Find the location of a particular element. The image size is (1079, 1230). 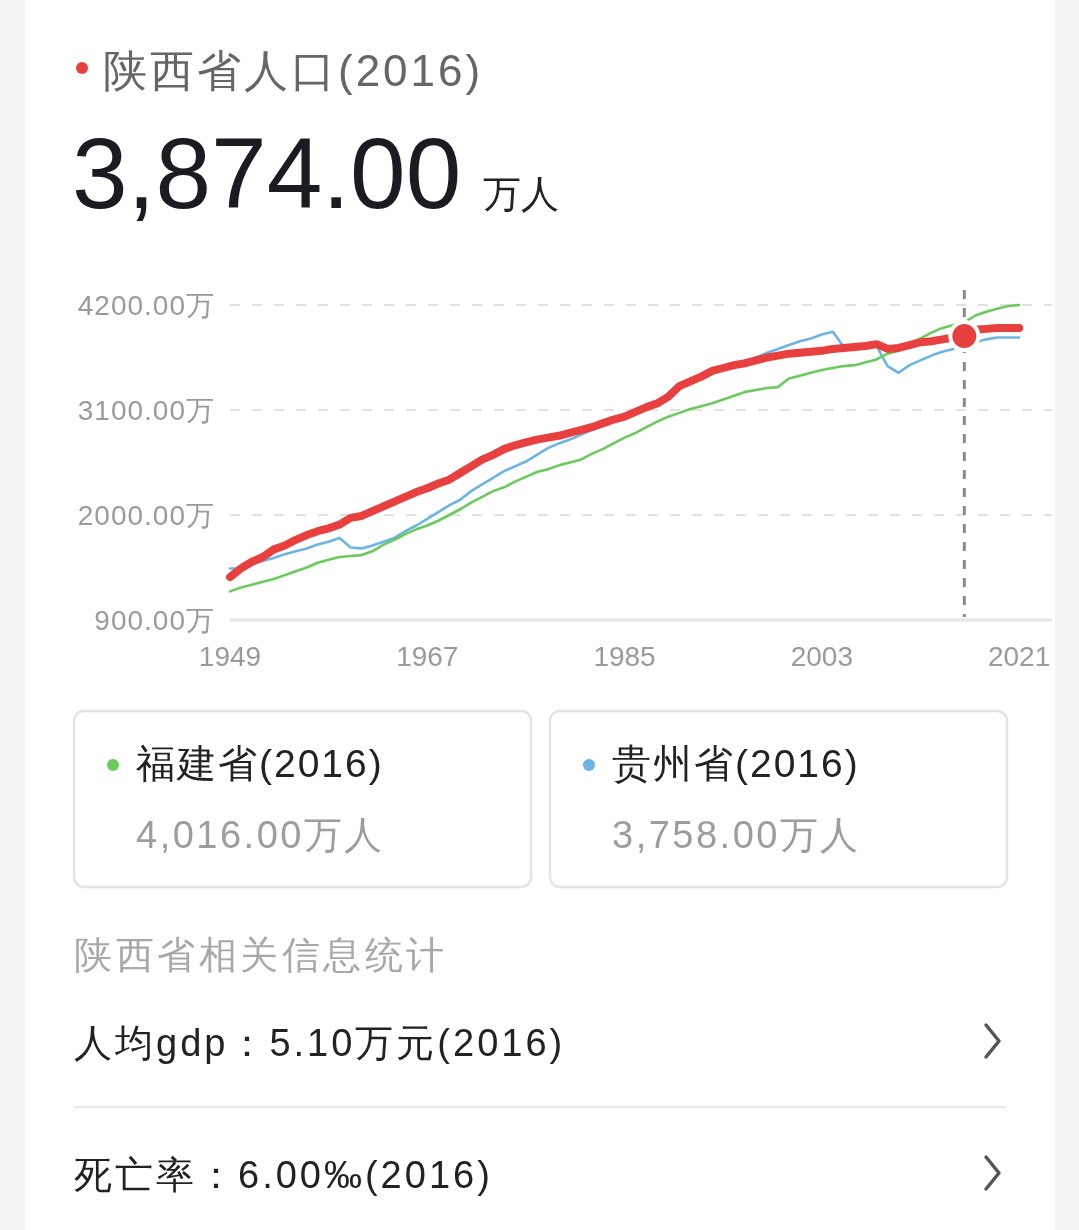

title: 陕西省人口(2016) is located at coordinates (280, 70).